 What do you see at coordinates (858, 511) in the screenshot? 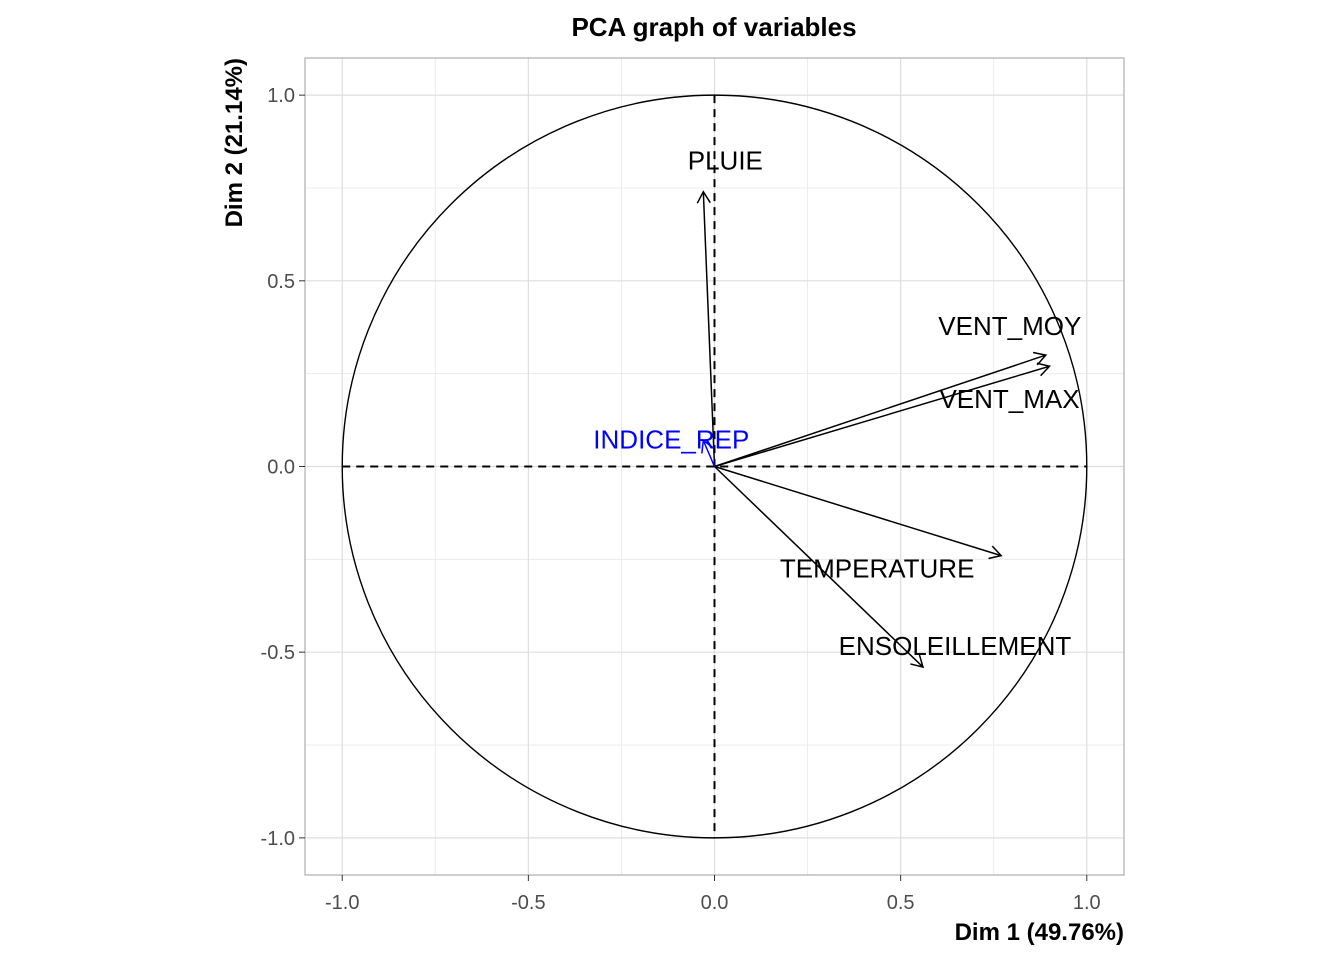
I see `arrow-temperature` at bounding box center [858, 511].